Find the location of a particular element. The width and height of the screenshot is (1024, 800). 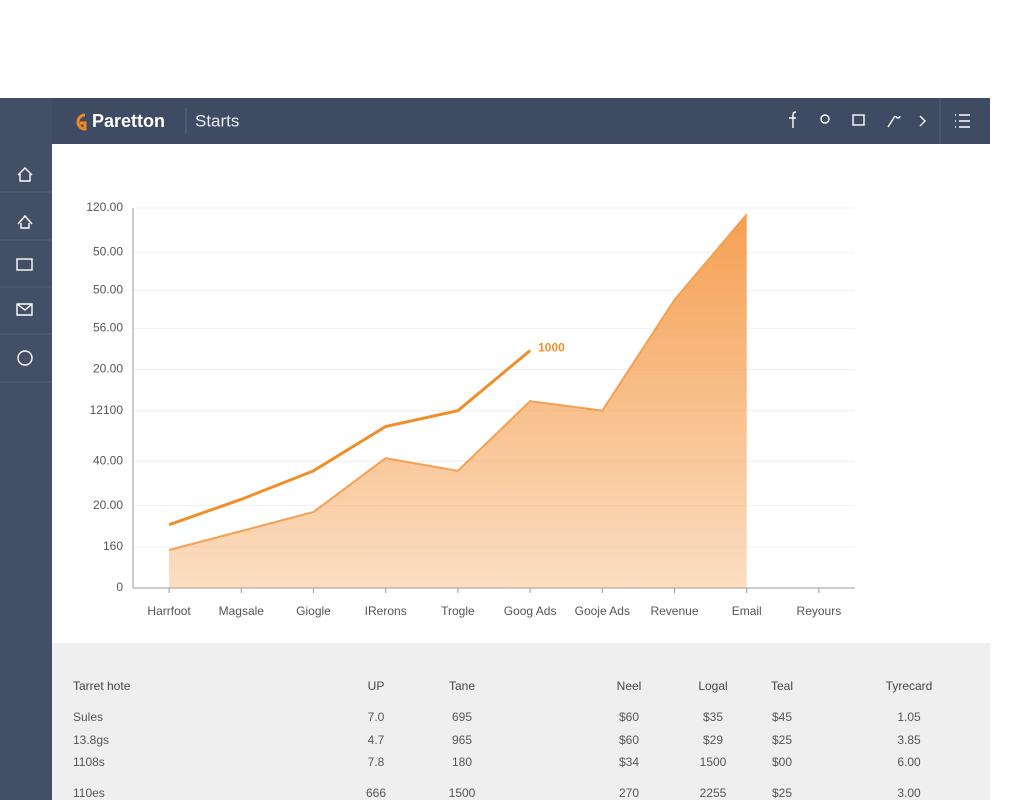

table-cell: 695 is located at coordinates (462, 717).